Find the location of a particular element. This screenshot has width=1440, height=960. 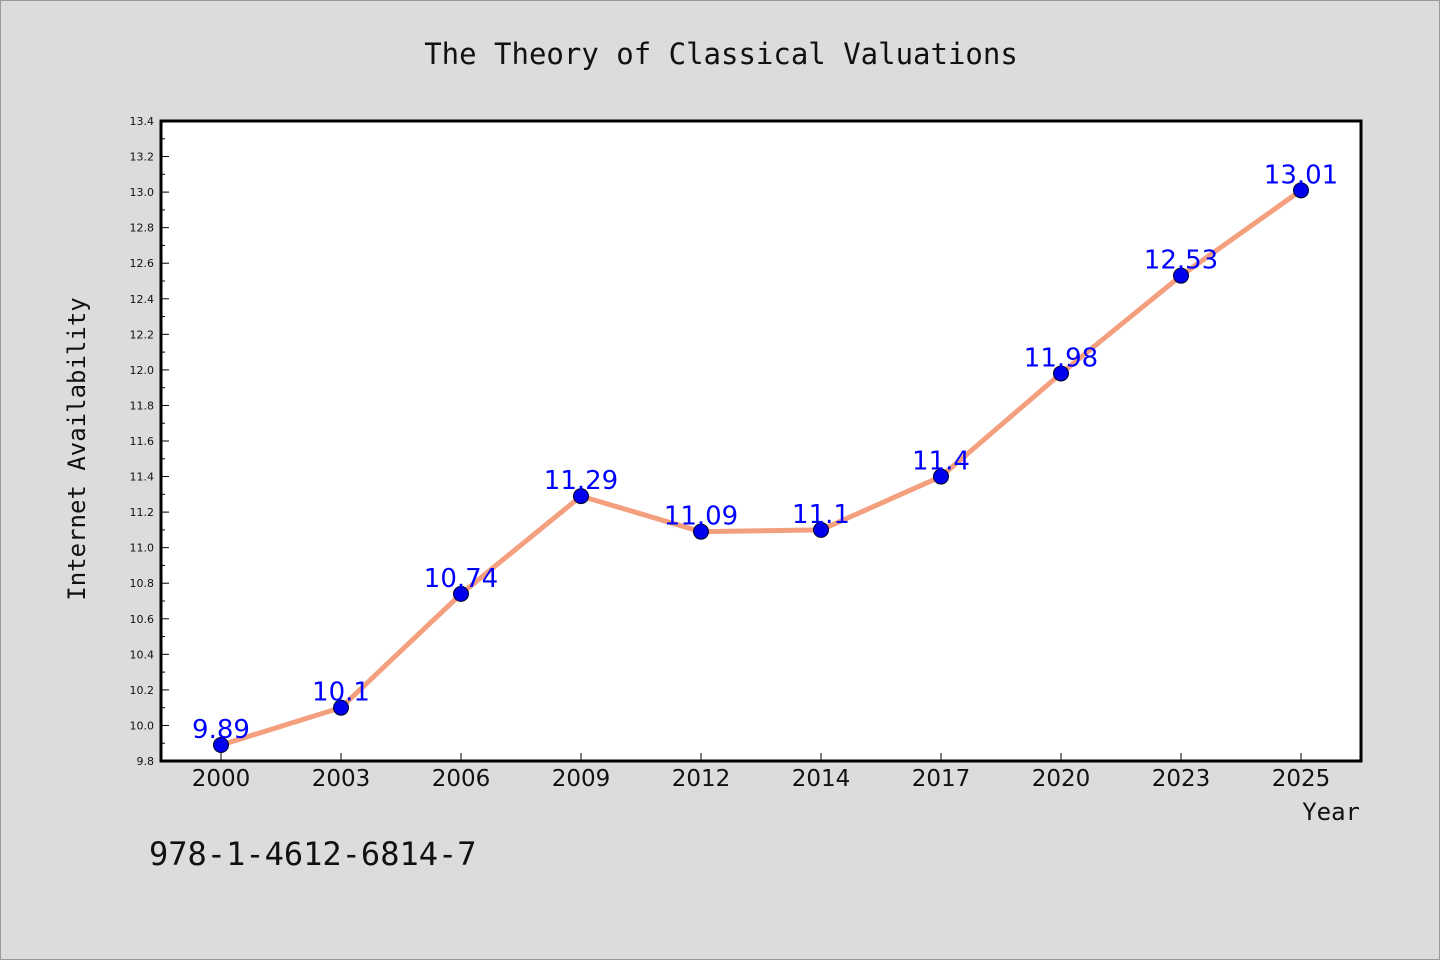

y-tick-label: 12.8 is located at coordinates (142, 228).